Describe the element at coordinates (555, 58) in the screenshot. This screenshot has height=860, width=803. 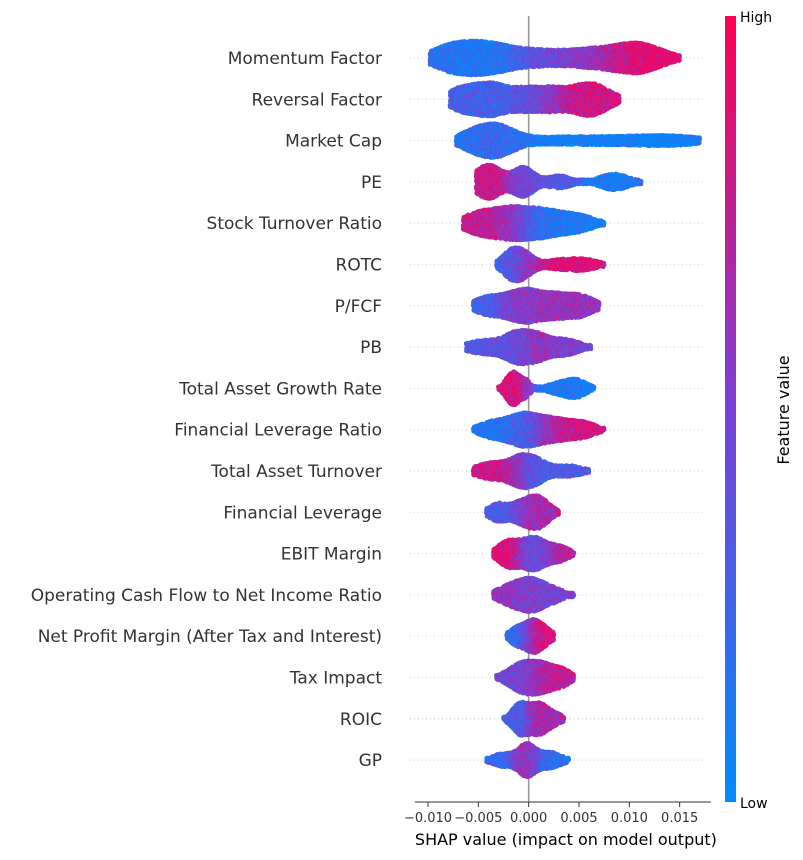
I see `feature-row` at that location.